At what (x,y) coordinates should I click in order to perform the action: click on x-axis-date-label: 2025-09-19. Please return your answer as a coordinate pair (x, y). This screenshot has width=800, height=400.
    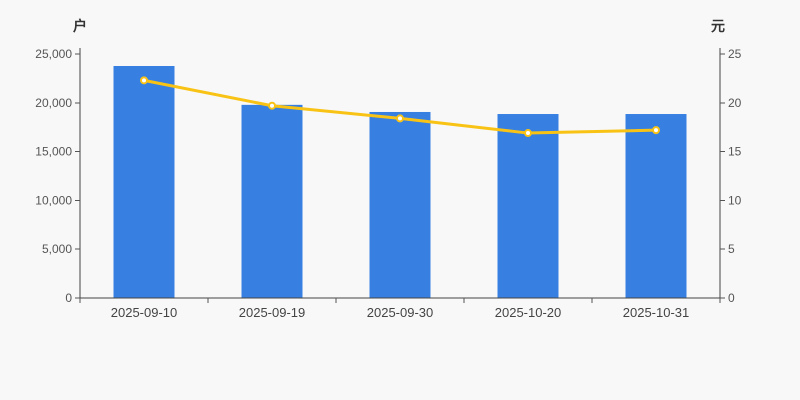
    Looking at the image, I should click on (272, 312).